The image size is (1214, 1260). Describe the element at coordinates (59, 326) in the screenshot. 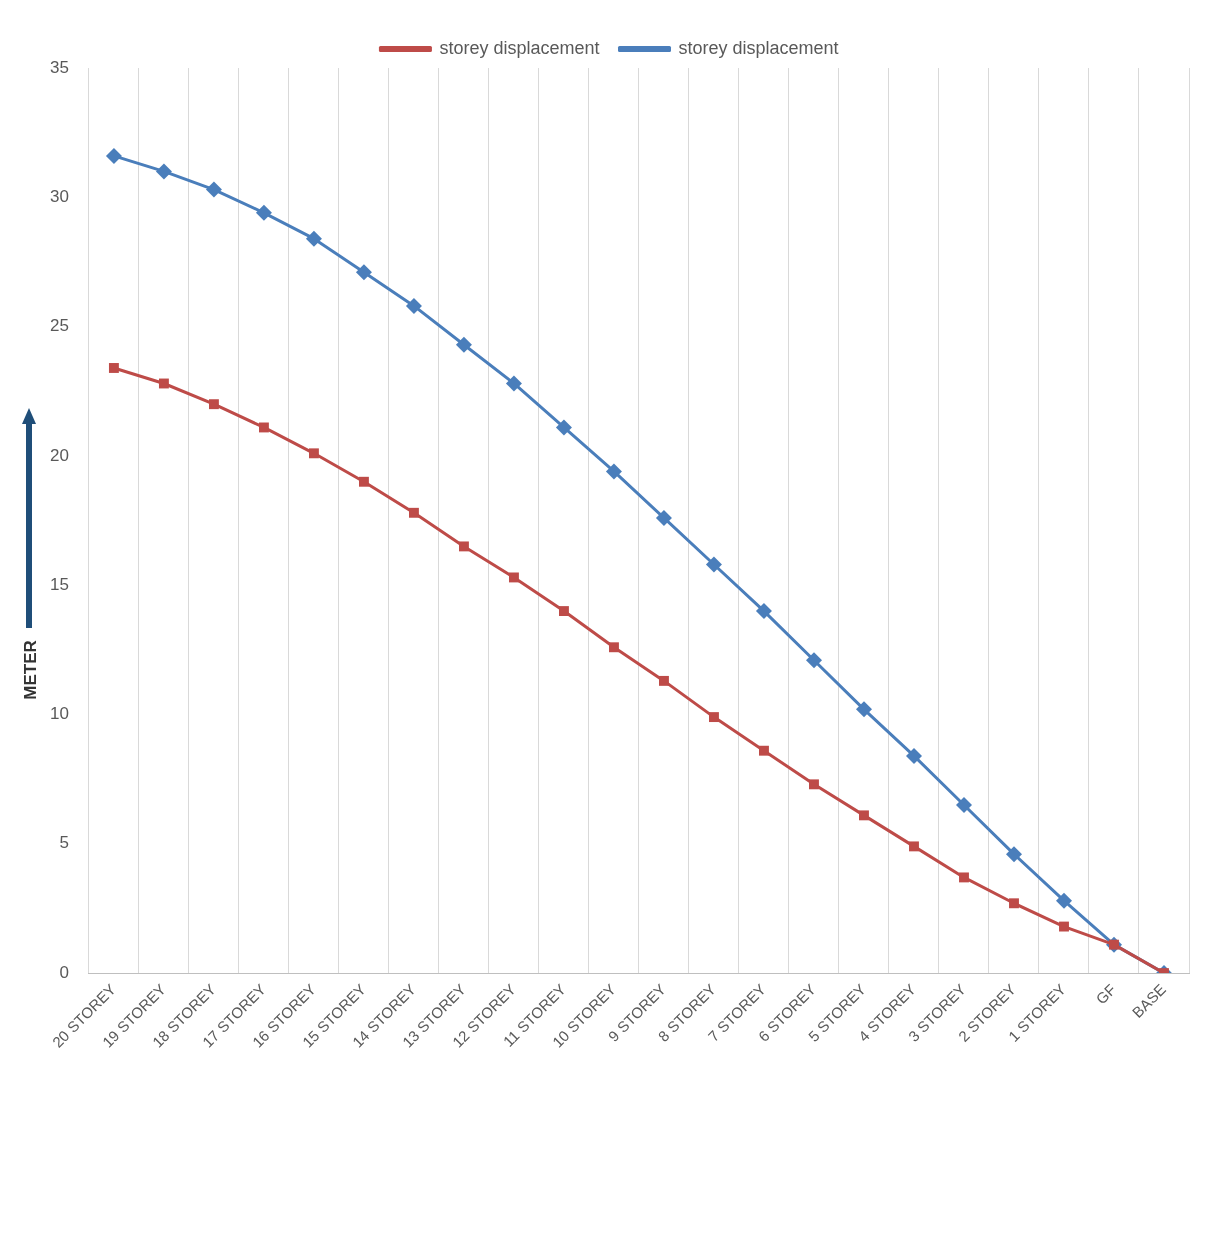

I see `y-tick-label: 25` at that location.